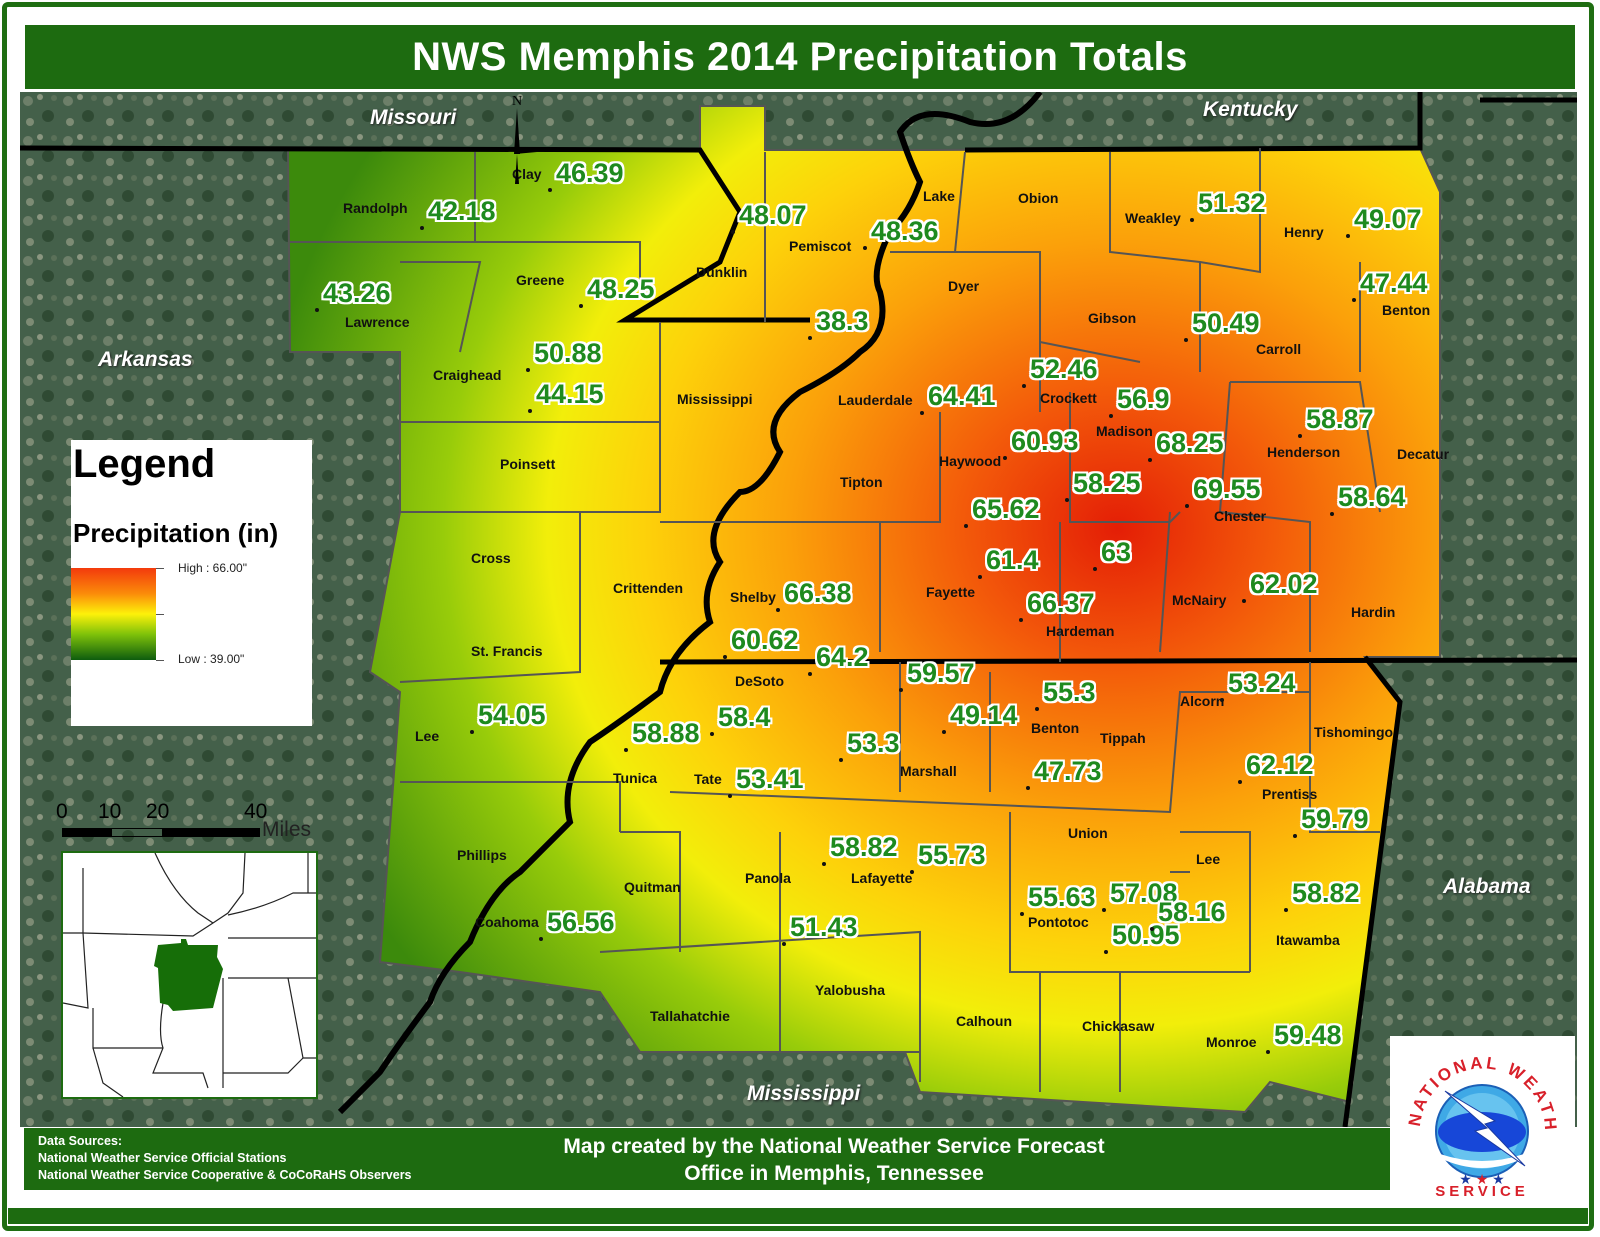 This screenshot has height=1237, width=1600. What do you see at coordinates (211, 659) in the screenshot?
I see `legend-low-label: Low : 39.00"` at bounding box center [211, 659].